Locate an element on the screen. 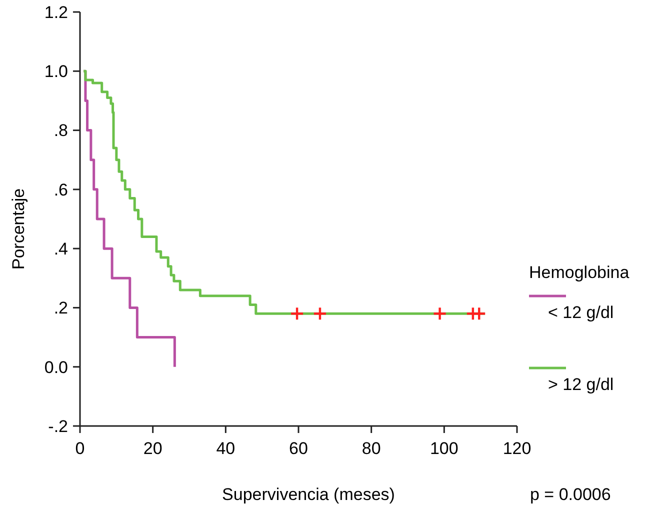 The image size is (655, 506). y-tick-label: -.2 is located at coordinates (58, 426).